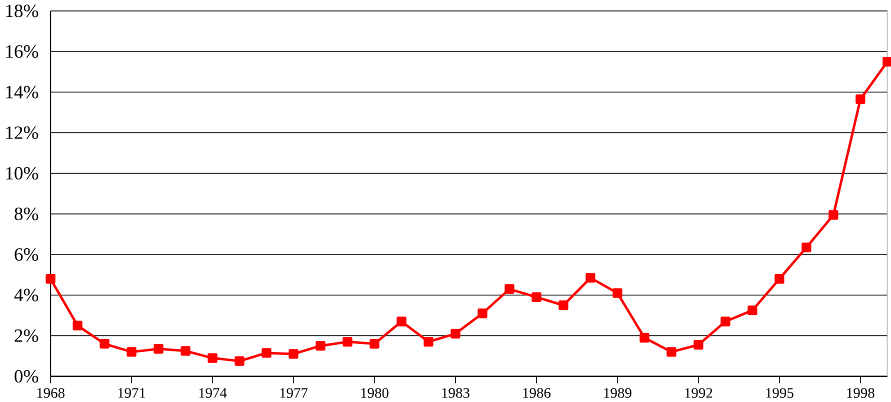 This screenshot has width=891, height=402. What do you see at coordinates (537, 393) in the screenshot?
I see `x-tick-label: 1986` at bounding box center [537, 393].